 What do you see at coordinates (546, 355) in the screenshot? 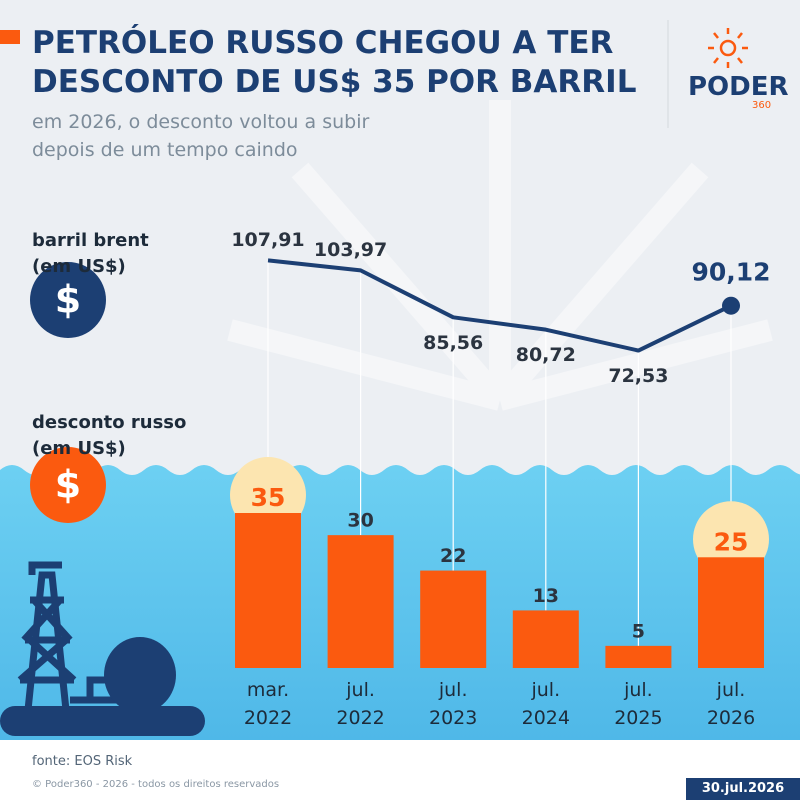
I see `line-label: 80,72` at bounding box center [546, 355].